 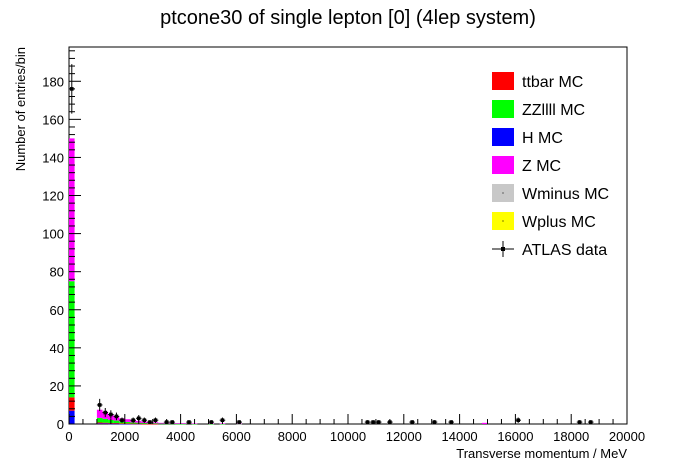 What do you see at coordinates (503, 165) in the screenshot?
I see `legend-swatch-z-mc` at bounding box center [503, 165].